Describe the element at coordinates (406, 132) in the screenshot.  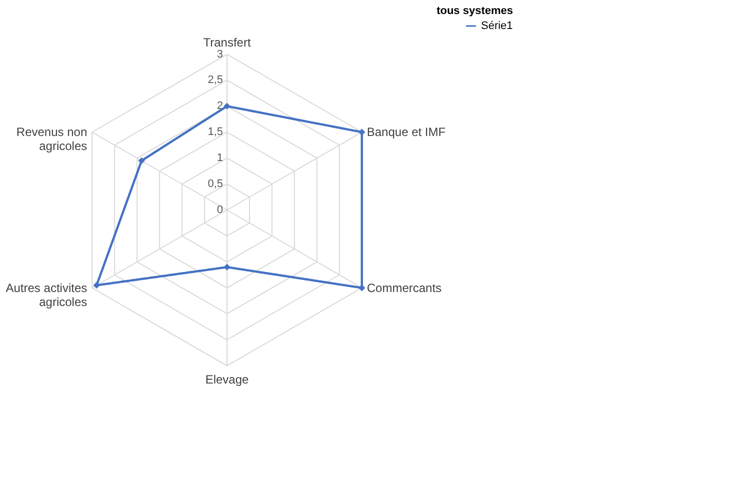
I see `spoke-label: Banque et IMF` at that location.